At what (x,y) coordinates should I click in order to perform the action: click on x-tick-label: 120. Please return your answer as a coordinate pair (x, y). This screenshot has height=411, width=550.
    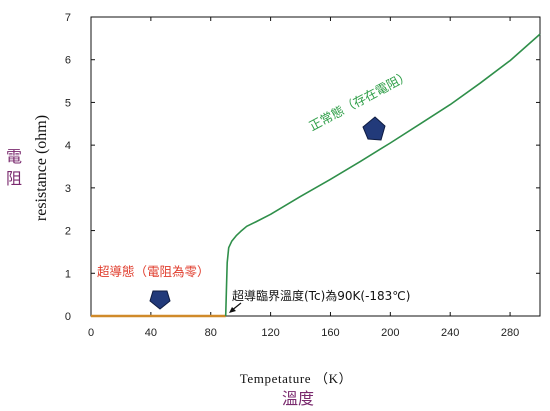
    Looking at the image, I should click on (270, 333).